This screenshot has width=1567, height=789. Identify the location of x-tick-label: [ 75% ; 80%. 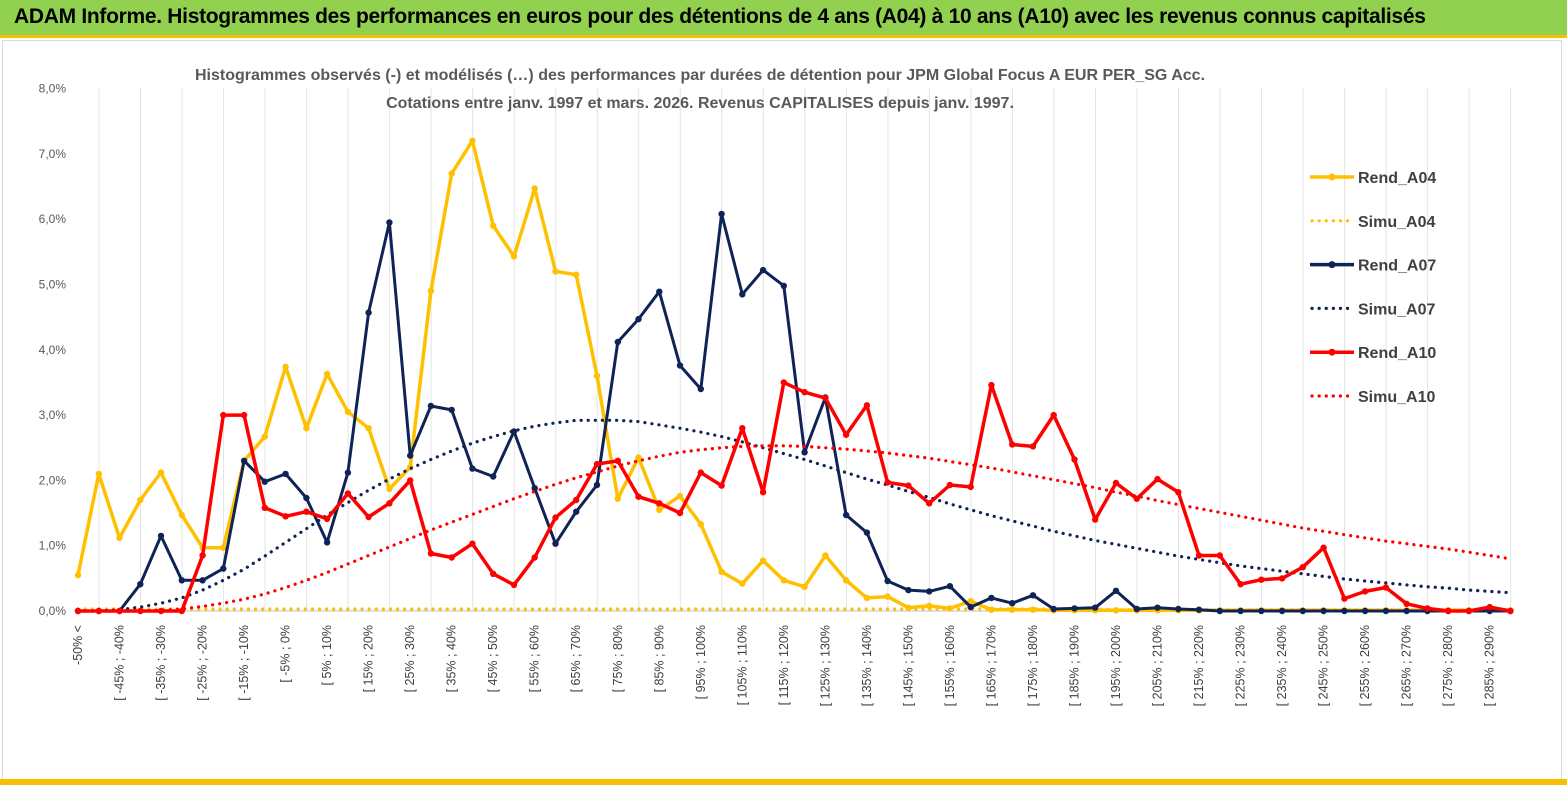
(618, 658).